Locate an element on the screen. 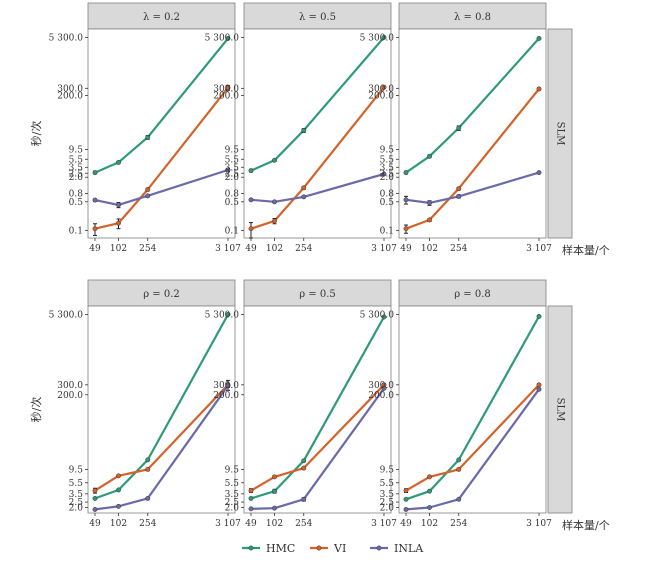 The height and width of the screenshot is (565, 650). facet-strip is located at coordinates (560, 409).